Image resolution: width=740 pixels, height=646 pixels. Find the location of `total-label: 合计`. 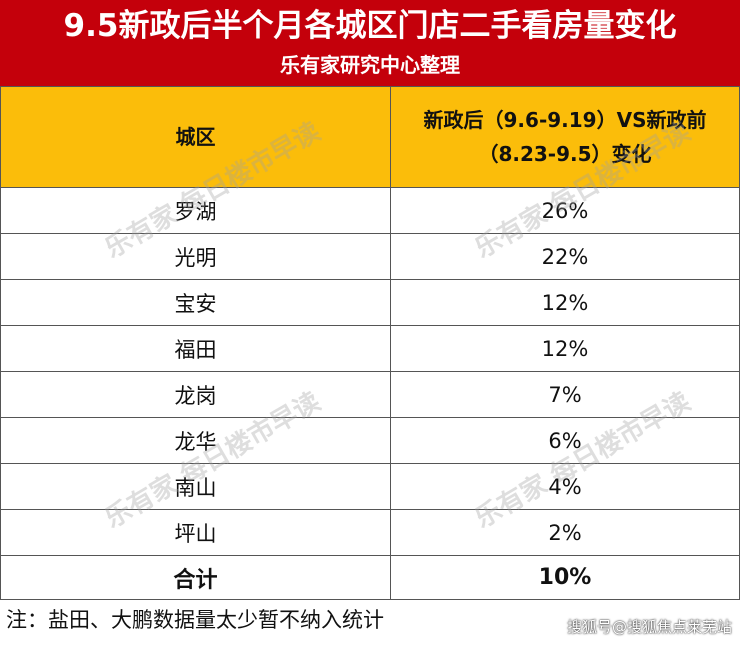

total-label: 合计 is located at coordinates (195, 577).